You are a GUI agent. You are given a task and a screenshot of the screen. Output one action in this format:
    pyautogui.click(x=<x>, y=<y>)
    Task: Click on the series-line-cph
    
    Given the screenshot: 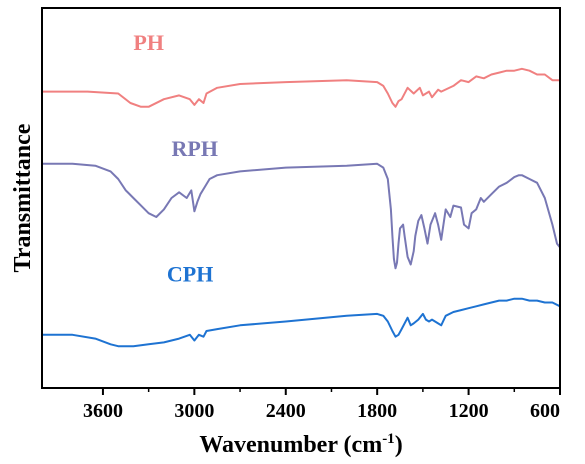 What is the action you would take?
    pyautogui.click(x=301, y=322)
    